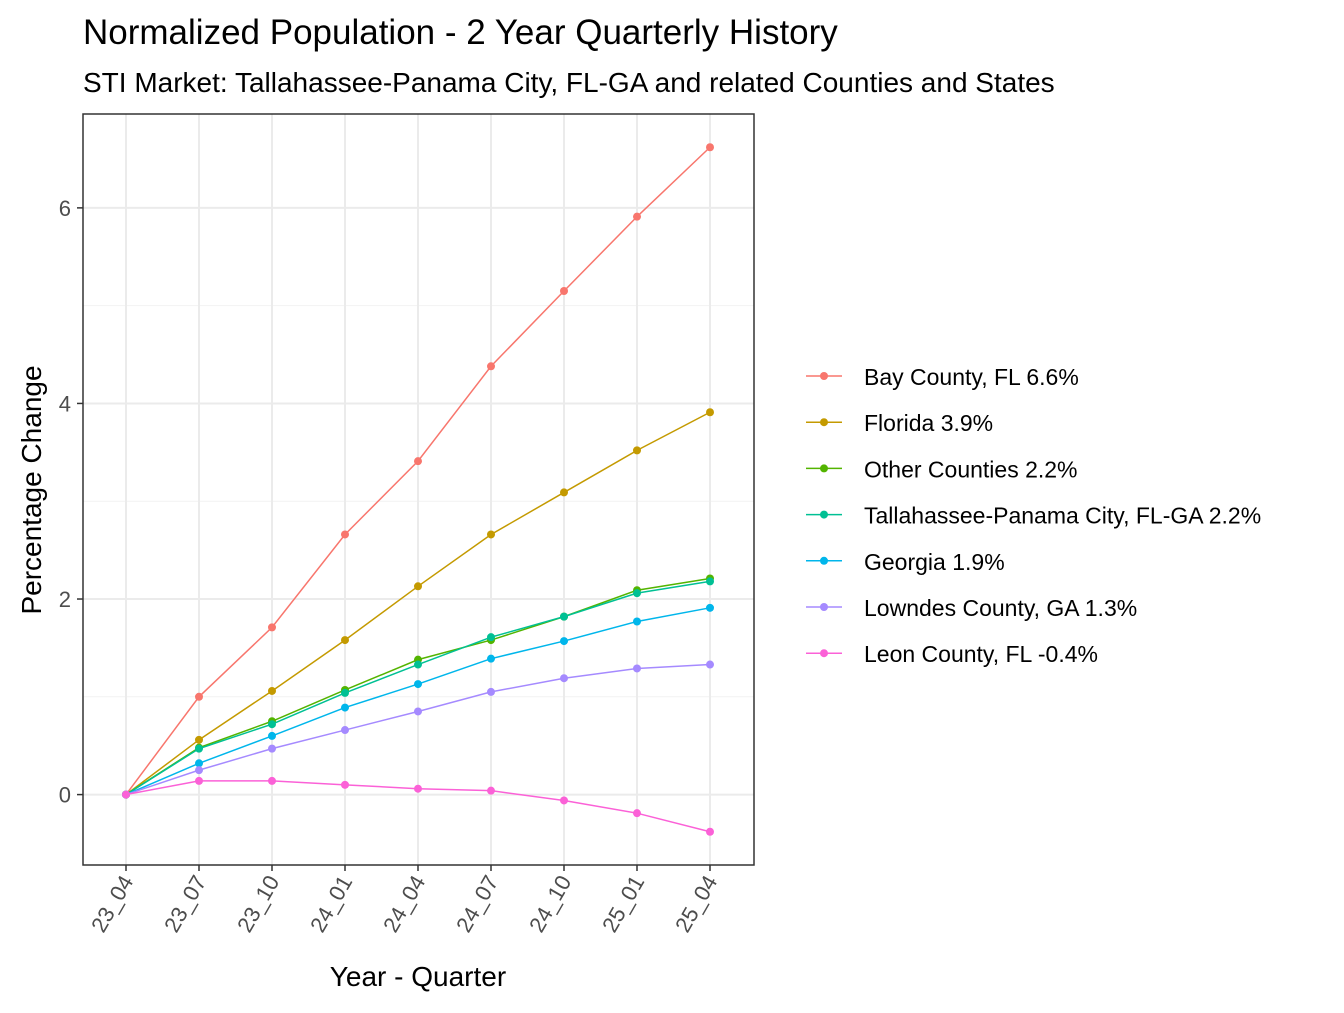 The width and height of the screenshot is (1344, 1013). I want to click on legend-label: Leon County, FL -0.4%, so click(981, 654).